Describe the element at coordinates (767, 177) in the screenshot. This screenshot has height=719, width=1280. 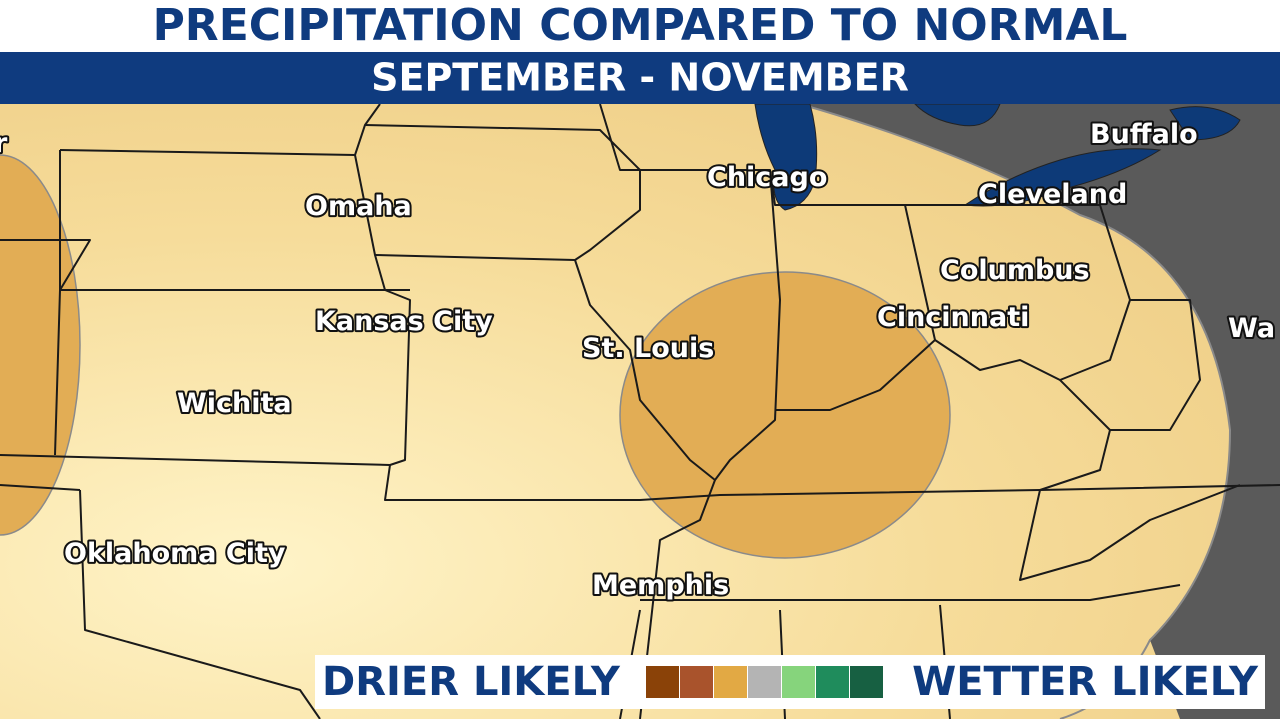
I see `city-label: Chicago` at that location.